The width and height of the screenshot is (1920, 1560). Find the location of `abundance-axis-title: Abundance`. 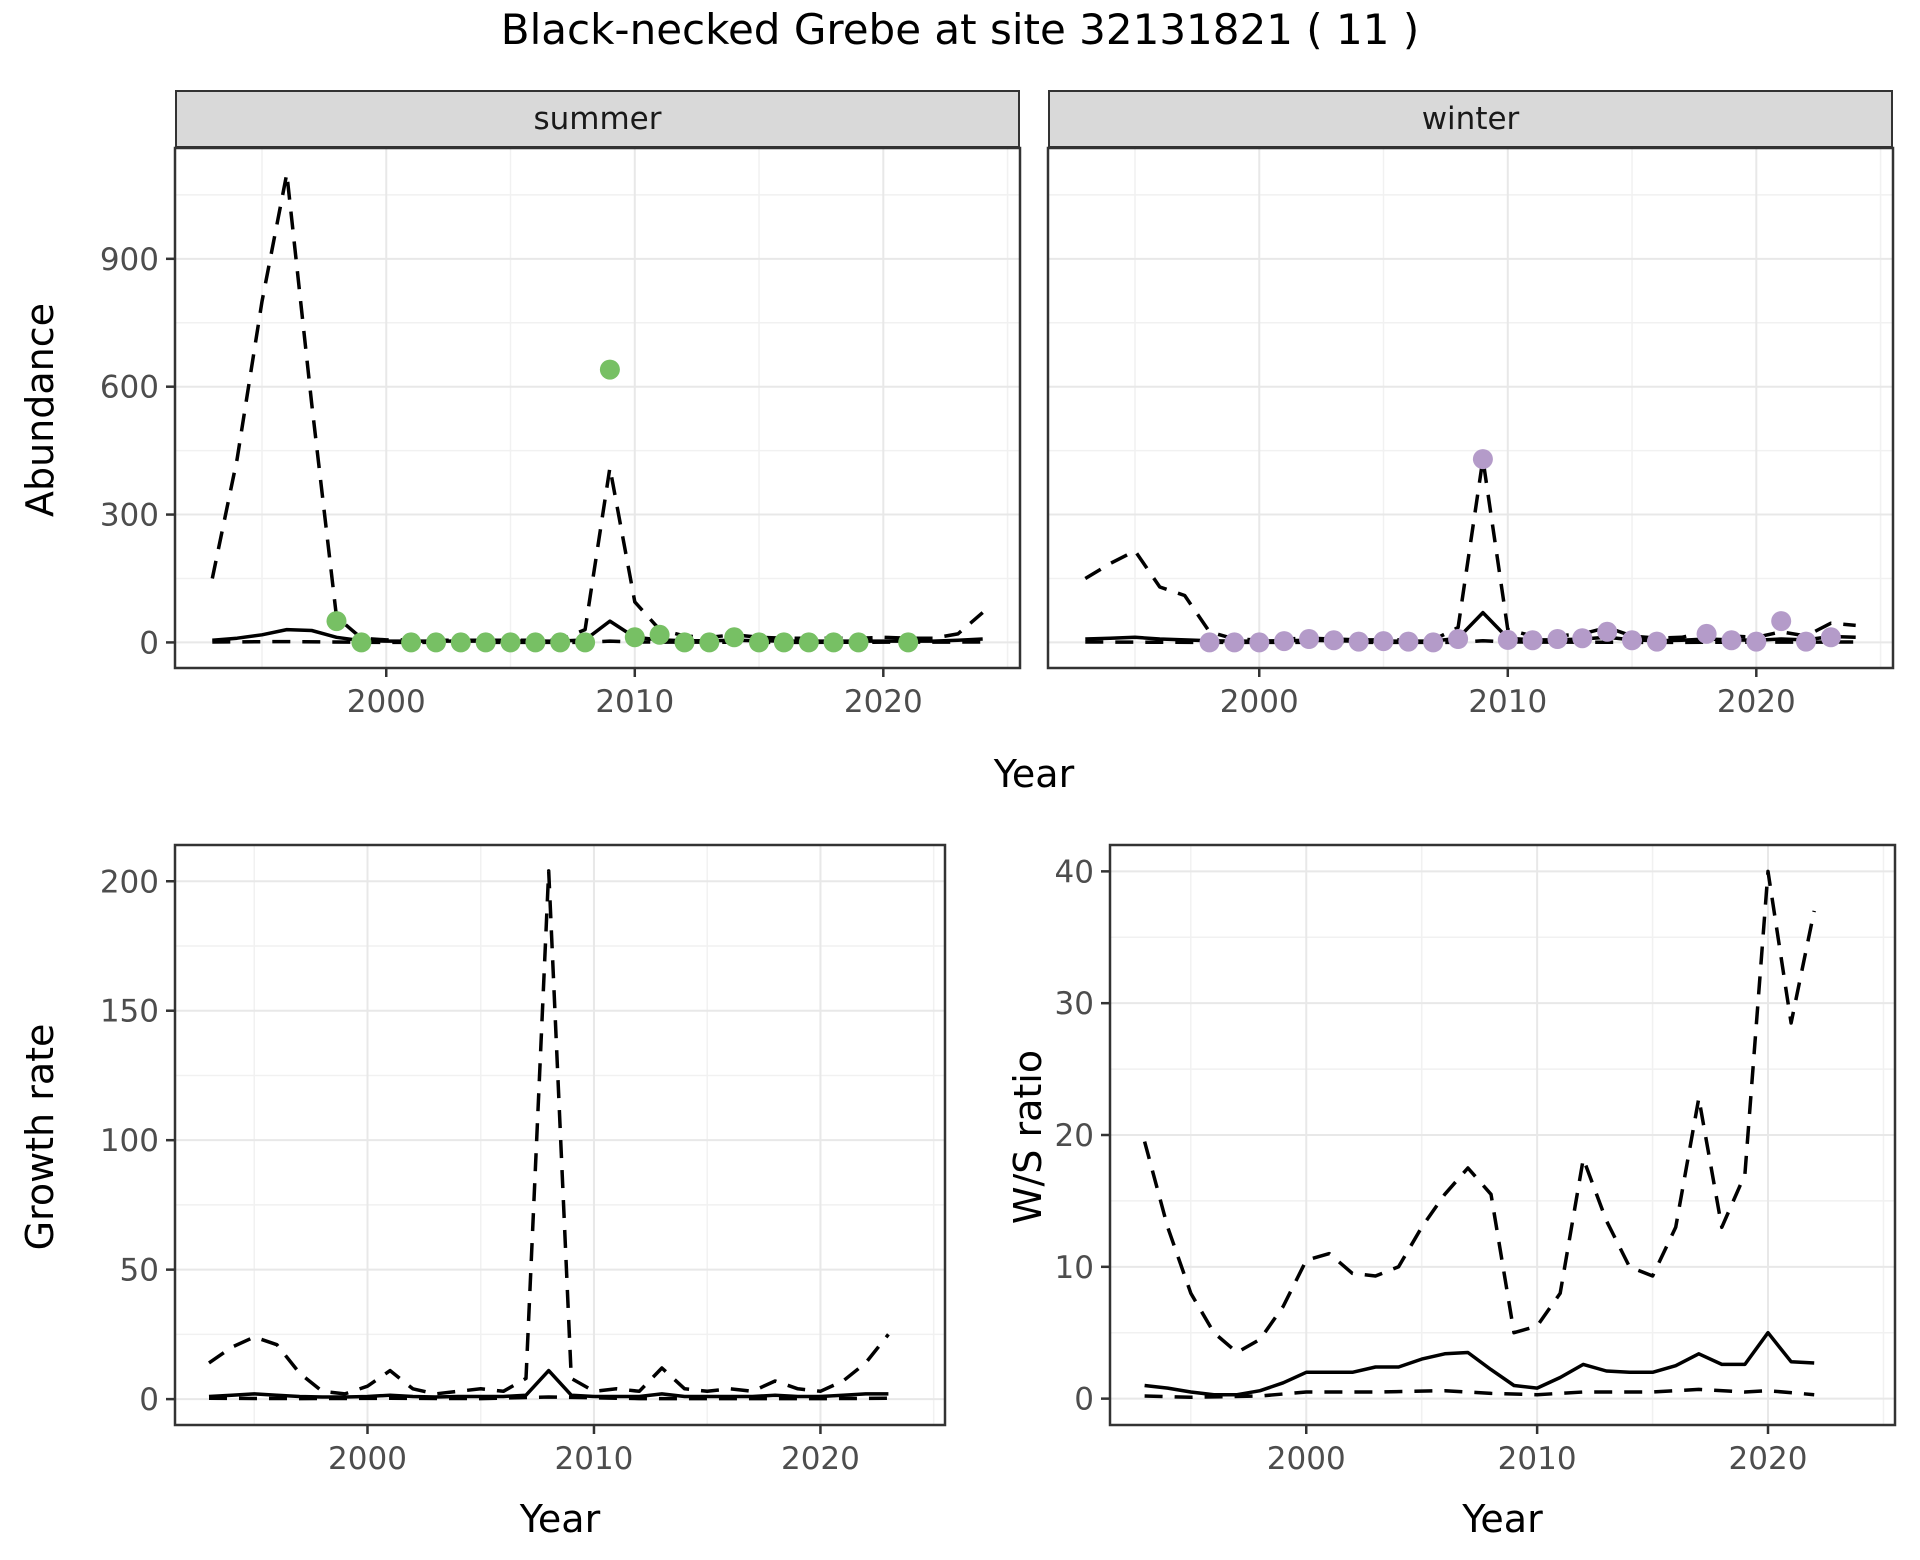

abundance-axis-title: Abundance is located at coordinates (40, 410).